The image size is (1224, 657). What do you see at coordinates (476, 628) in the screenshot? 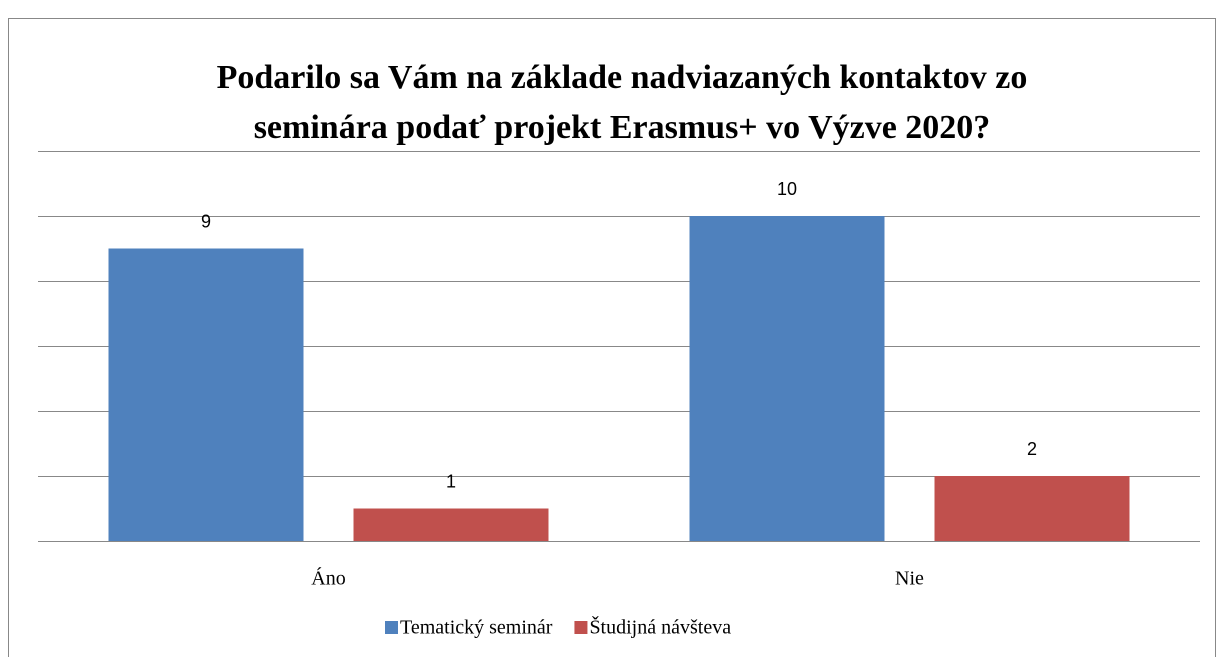
I see `legend-label: Tematický seminár` at bounding box center [476, 628].